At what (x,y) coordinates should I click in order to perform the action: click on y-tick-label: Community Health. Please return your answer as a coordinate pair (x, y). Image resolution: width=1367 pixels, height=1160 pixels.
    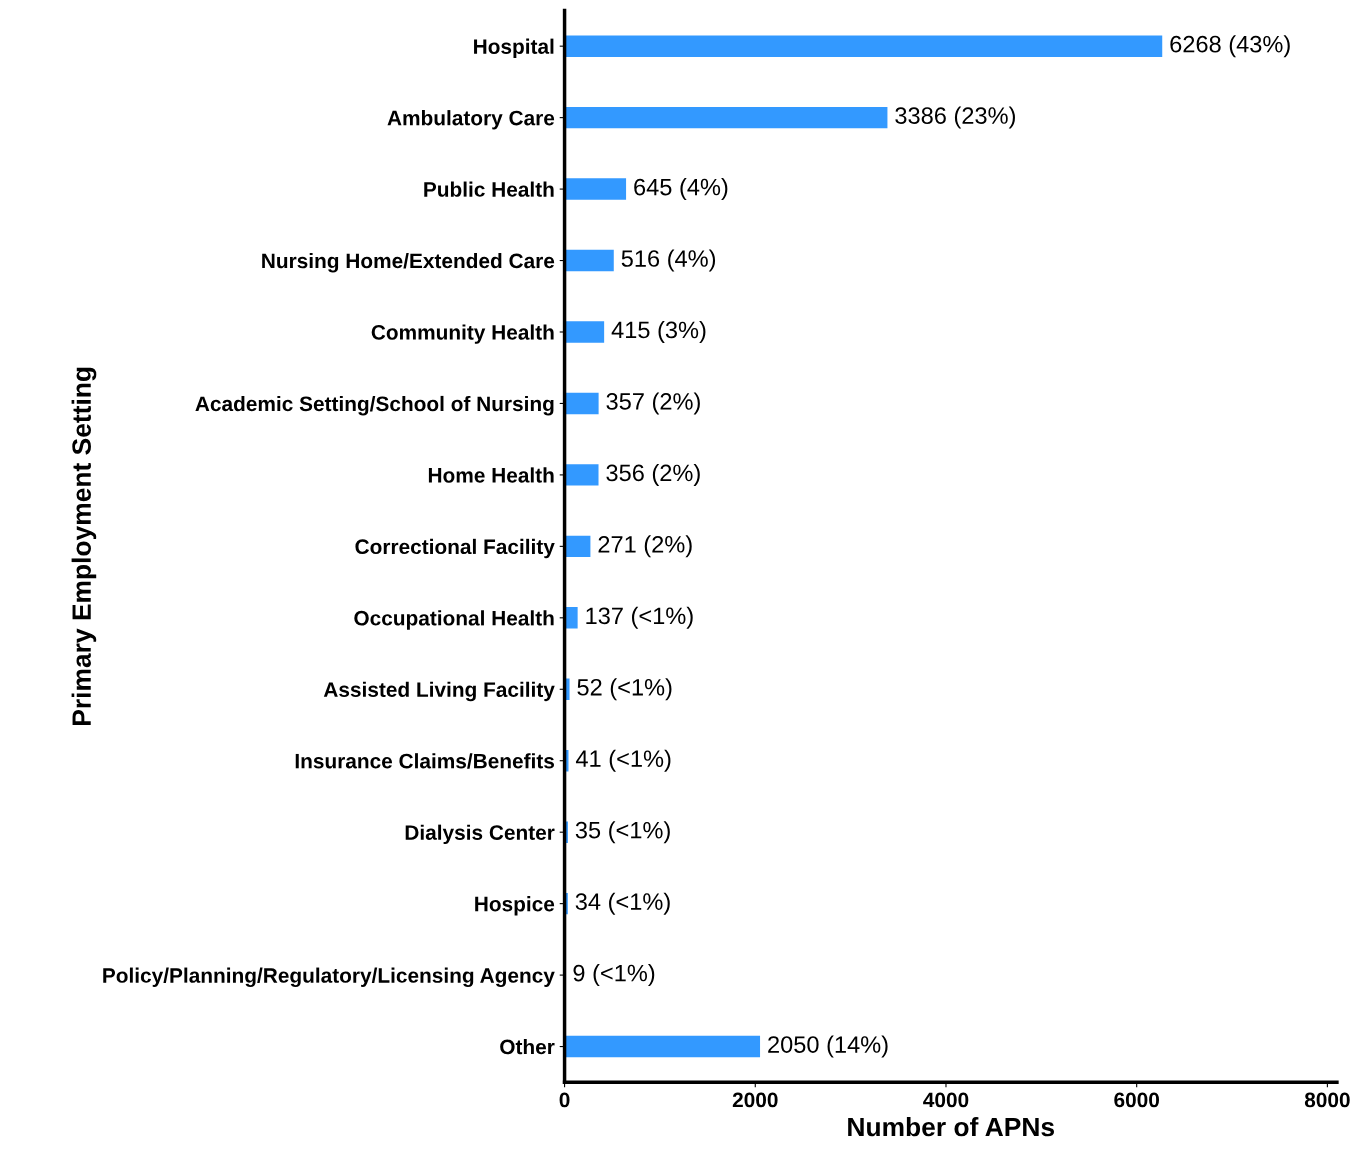
    Looking at the image, I should click on (462, 334).